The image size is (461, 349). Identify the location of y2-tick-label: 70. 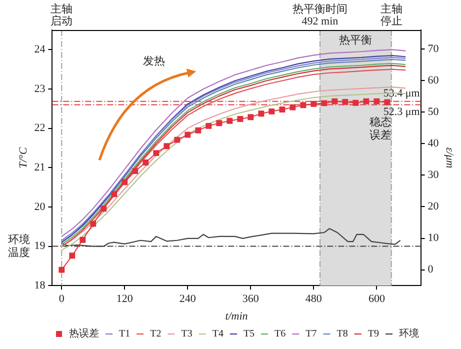
(434, 48).